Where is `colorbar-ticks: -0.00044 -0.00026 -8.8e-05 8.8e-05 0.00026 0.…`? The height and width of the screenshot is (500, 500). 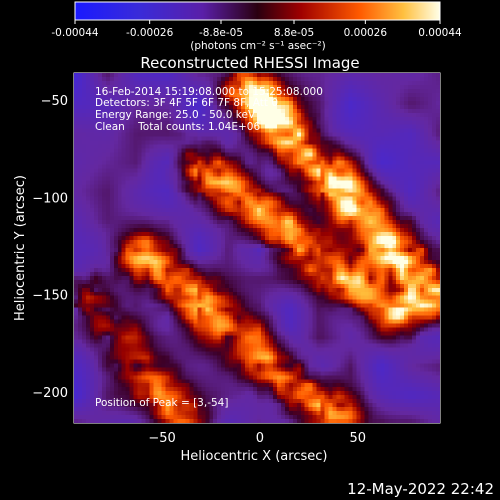
colorbar-ticks: -0.00044 -0.00026 -8.8e-05 8.8e-05 0.00026 0.… is located at coordinates (256, 29).